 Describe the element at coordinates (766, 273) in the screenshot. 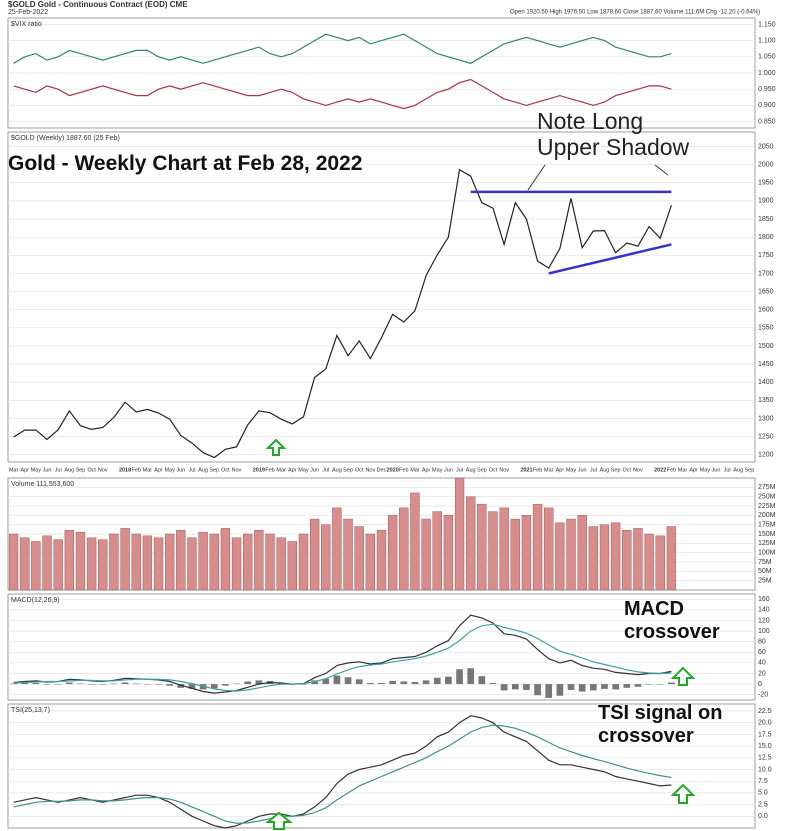

I see `y-tick-label: 1700` at that location.